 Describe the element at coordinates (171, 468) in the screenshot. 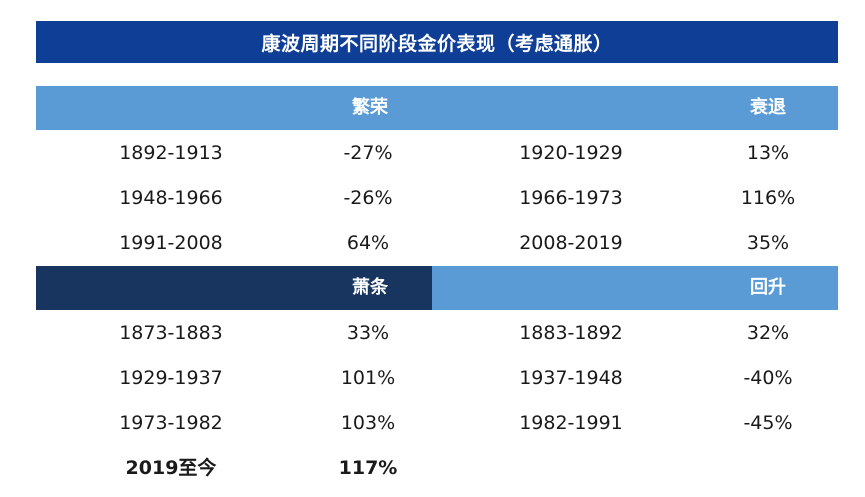

I see `current-period-cell: 2019至今` at that location.